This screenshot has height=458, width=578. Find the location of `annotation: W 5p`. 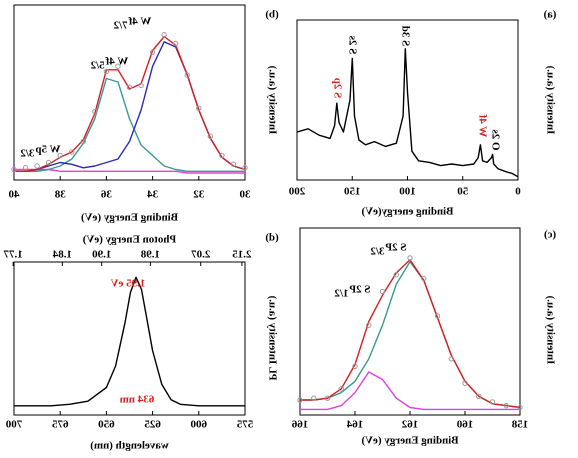

annotation: W 5p is located at coordinates (47, 150).